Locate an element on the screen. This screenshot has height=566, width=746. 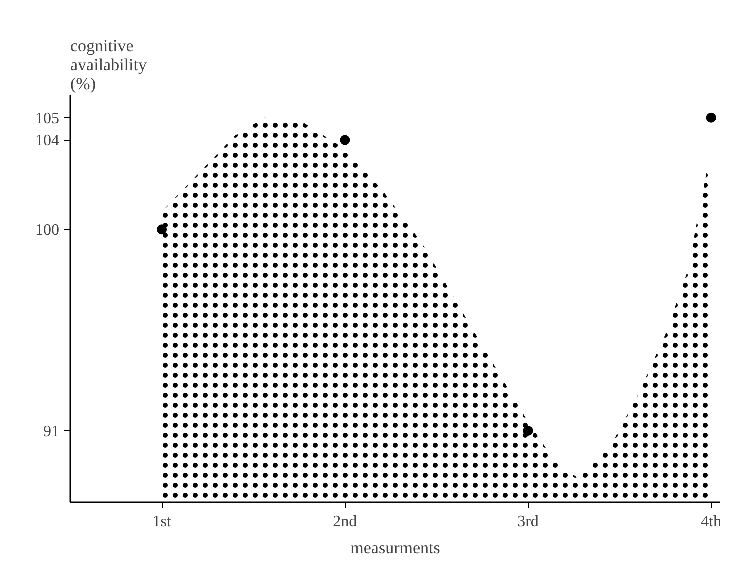
x-tick-label: 2nd is located at coordinates (345, 522).